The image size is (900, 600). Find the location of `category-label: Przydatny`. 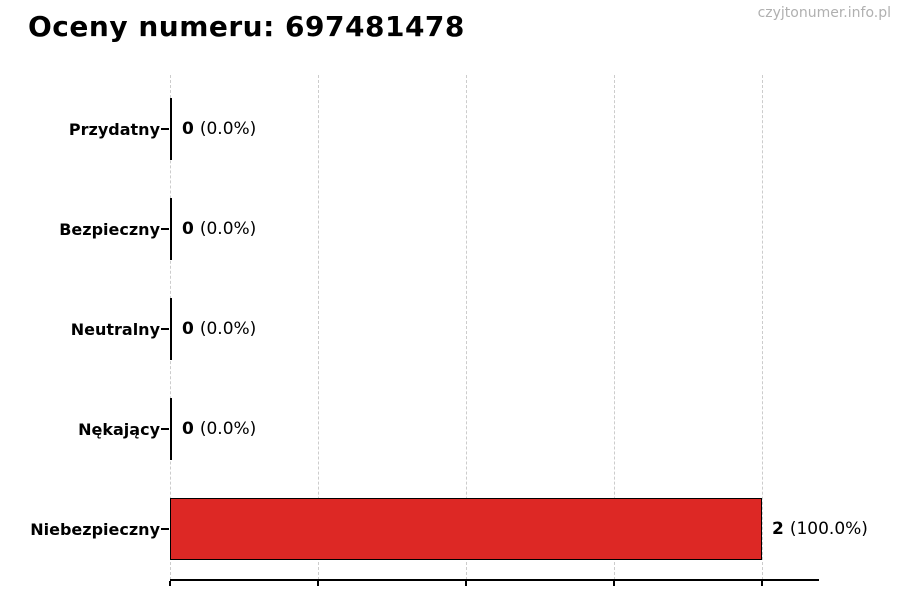

category-label: Przydatny is located at coordinates (114, 129).